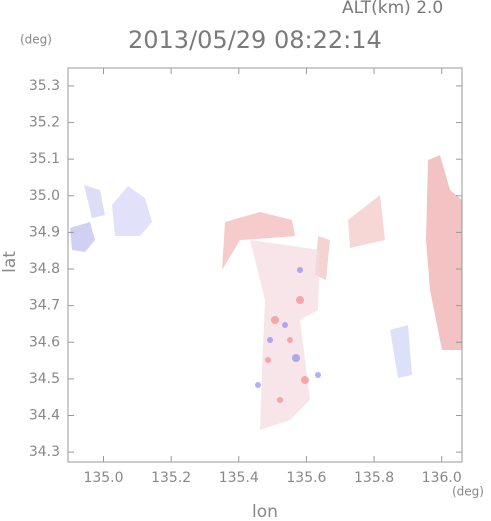  I want to click on x-tick-label: 135.0, so click(103, 478).